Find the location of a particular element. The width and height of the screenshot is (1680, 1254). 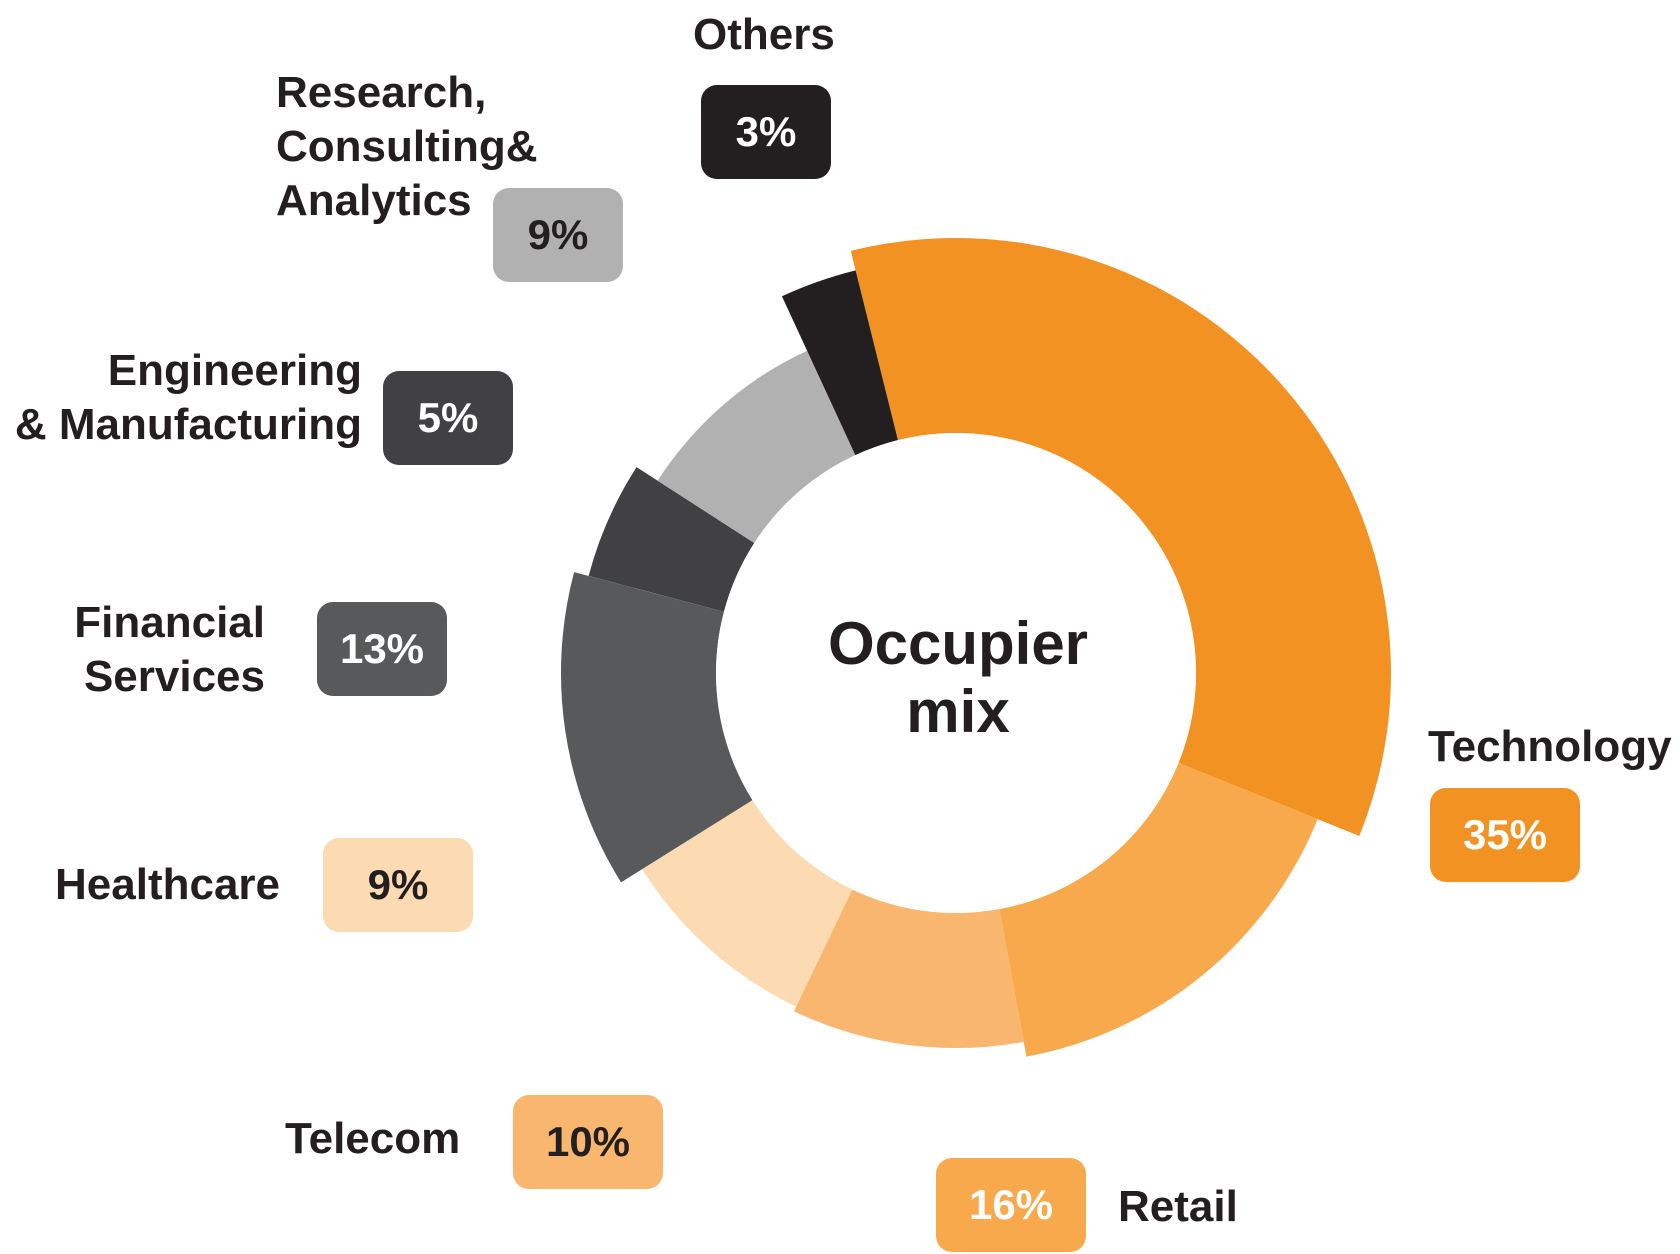

label-technology: Technology is located at coordinates (1550, 746).